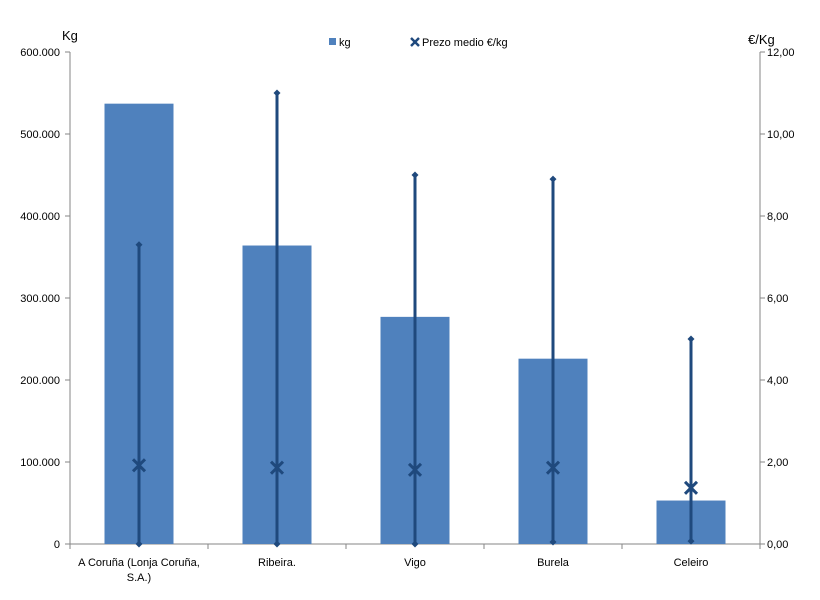 The height and width of the screenshot is (600, 820). I want to click on left-tick-label: 400.000, so click(40, 217).